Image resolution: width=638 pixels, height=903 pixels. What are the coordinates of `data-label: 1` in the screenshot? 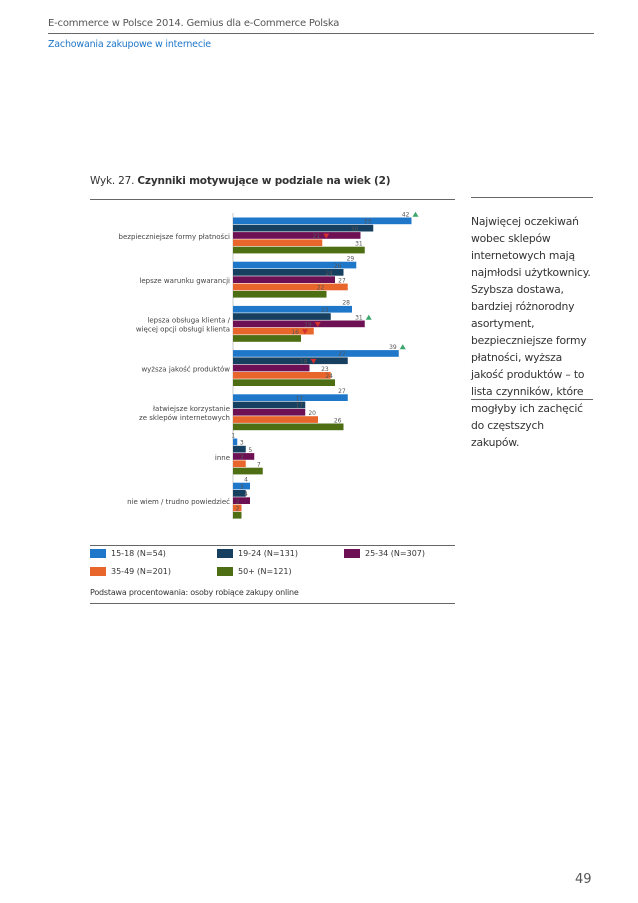 It's located at (233, 435).